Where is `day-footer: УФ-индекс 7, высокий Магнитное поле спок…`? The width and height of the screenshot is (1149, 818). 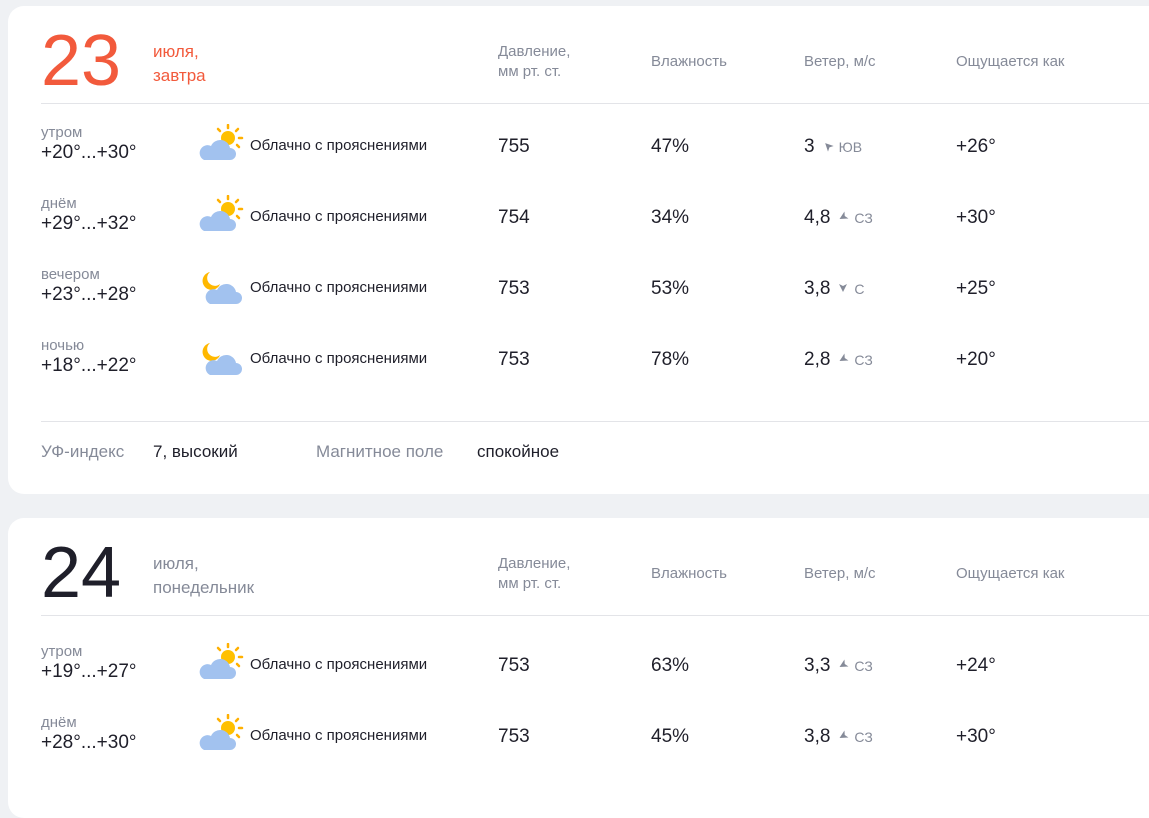 day-footer: УФ-индекс 7, высокий Магнитное поле спок… is located at coordinates (595, 451).